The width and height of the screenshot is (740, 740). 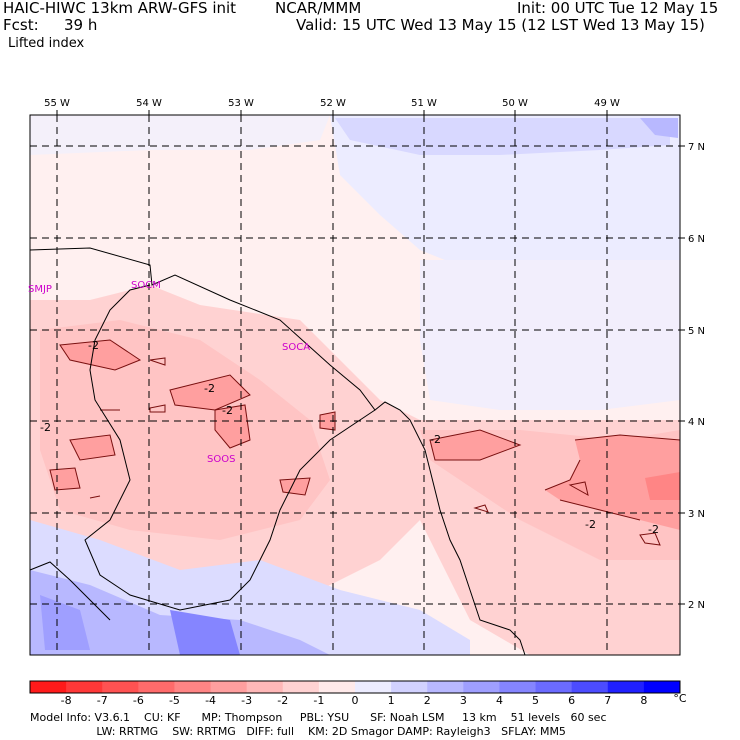 What do you see at coordinates (680, 698) in the screenshot?
I see `colorbar-unit: °C` at bounding box center [680, 698].